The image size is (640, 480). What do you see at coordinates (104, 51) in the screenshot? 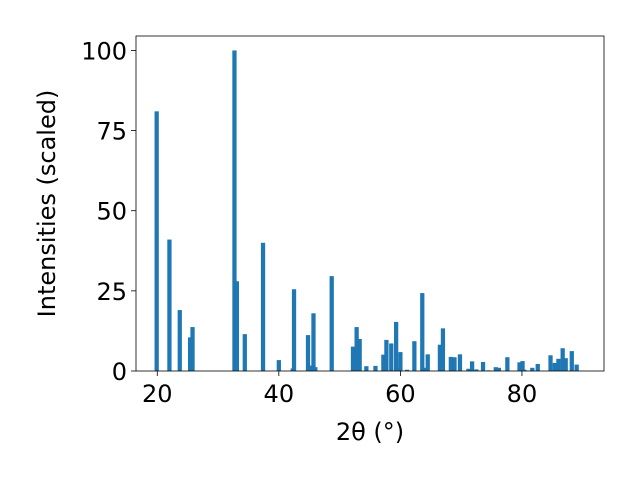
I see `y-tick-label: 100` at bounding box center [104, 51].